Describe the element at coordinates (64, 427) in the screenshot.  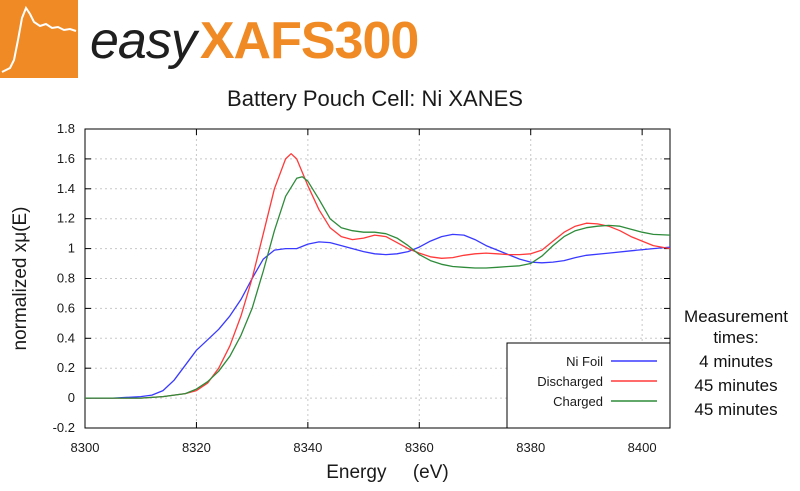
I see `y-tick-label-0: -0.2` at that location.